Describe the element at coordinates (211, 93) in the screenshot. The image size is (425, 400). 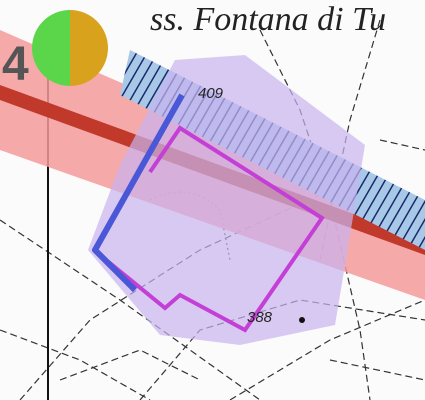
I see `spot-height: 409` at that location.